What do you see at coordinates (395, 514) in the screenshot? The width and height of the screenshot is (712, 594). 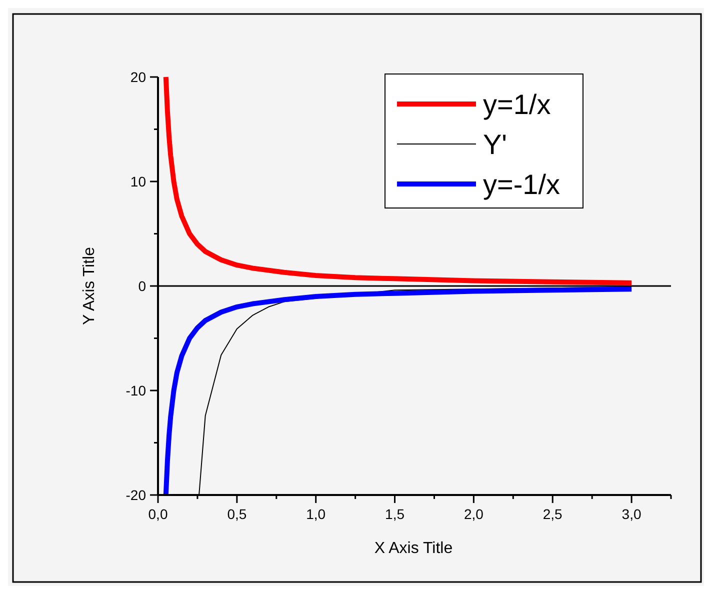 I see `x-tick-label: 1,5` at bounding box center [395, 514].